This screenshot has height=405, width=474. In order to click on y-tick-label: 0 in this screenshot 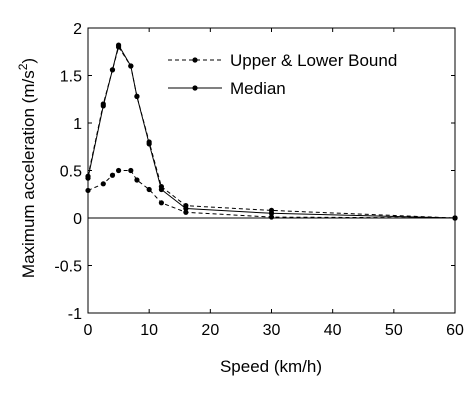, I will do `click(77, 219)`.